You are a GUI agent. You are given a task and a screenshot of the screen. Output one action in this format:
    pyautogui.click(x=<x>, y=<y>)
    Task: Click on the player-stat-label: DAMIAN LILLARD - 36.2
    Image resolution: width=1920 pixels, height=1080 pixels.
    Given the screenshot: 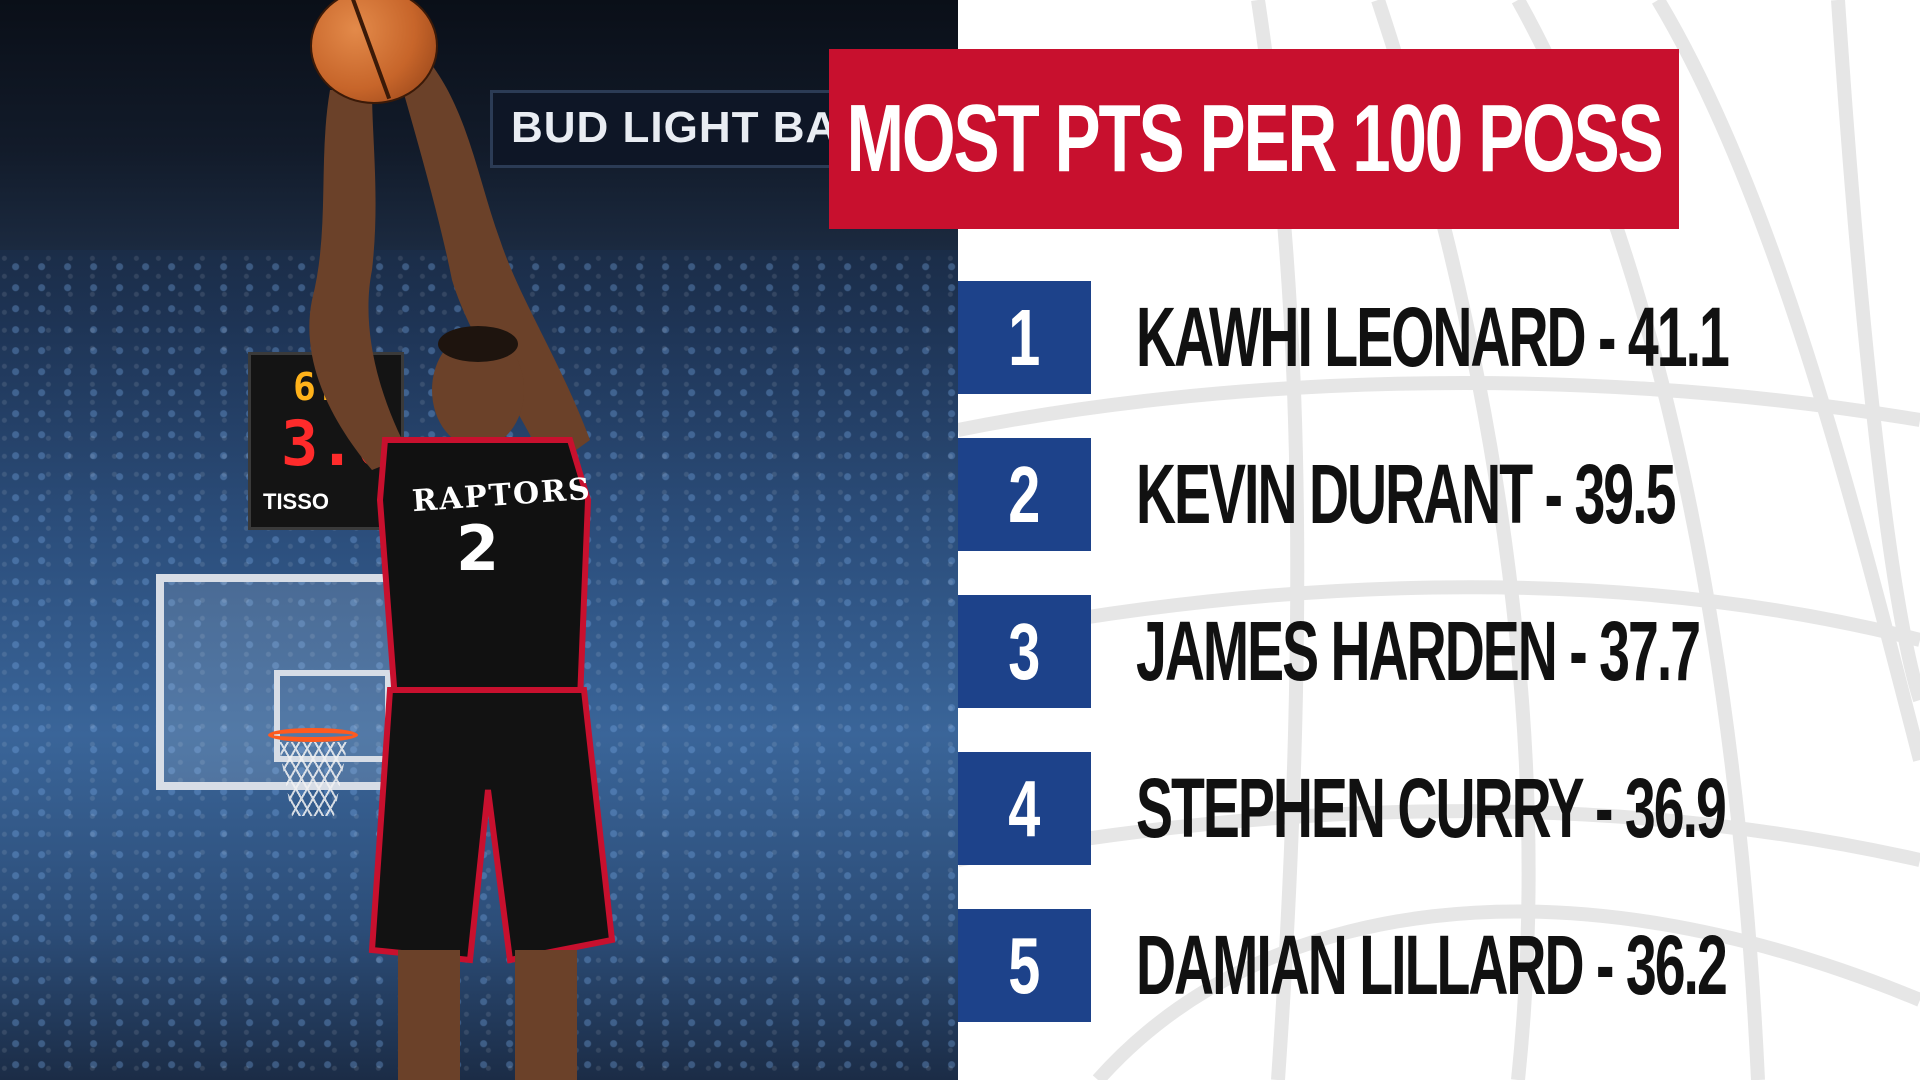 What is the action you would take?
    pyautogui.click(x=1432, y=965)
    